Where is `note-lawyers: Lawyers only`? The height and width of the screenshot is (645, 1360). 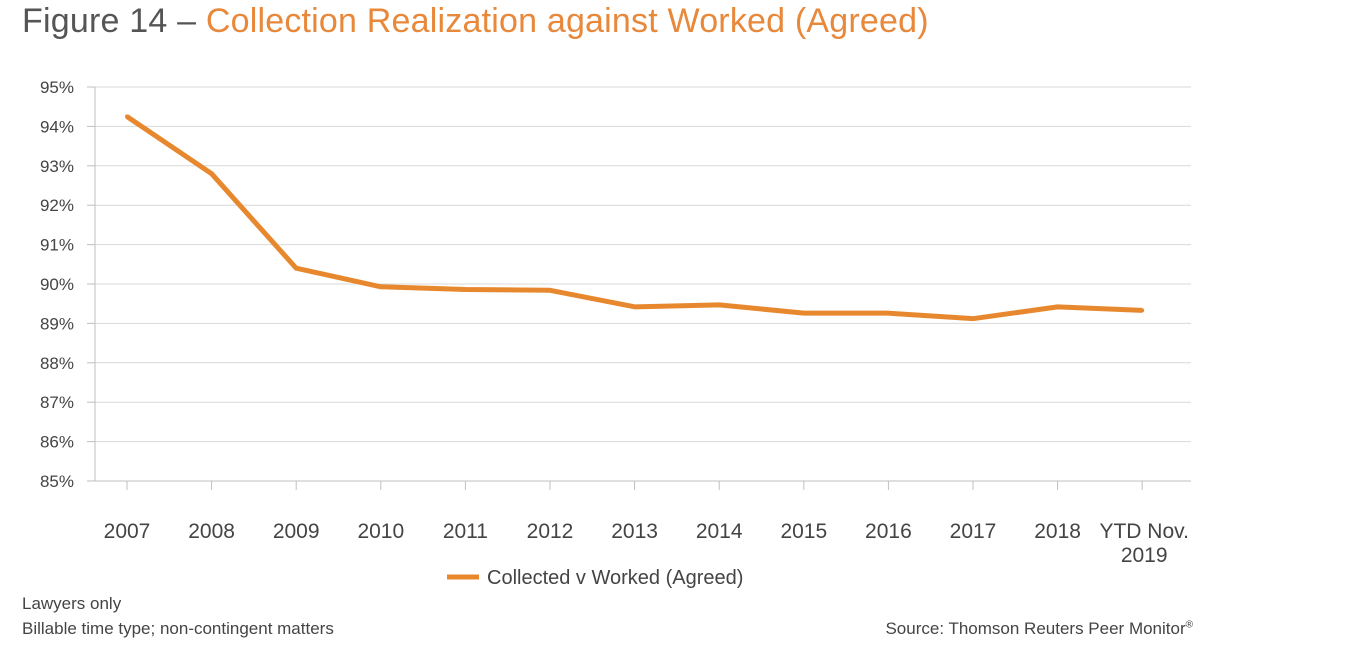
note-lawyers: Lawyers only is located at coordinates (72, 603).